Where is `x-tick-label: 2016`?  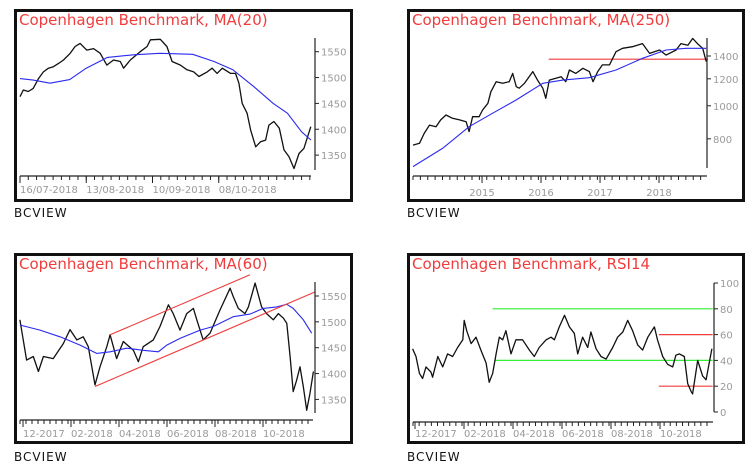
x-tick-label: 2016 is located at coordinates (540, 193).